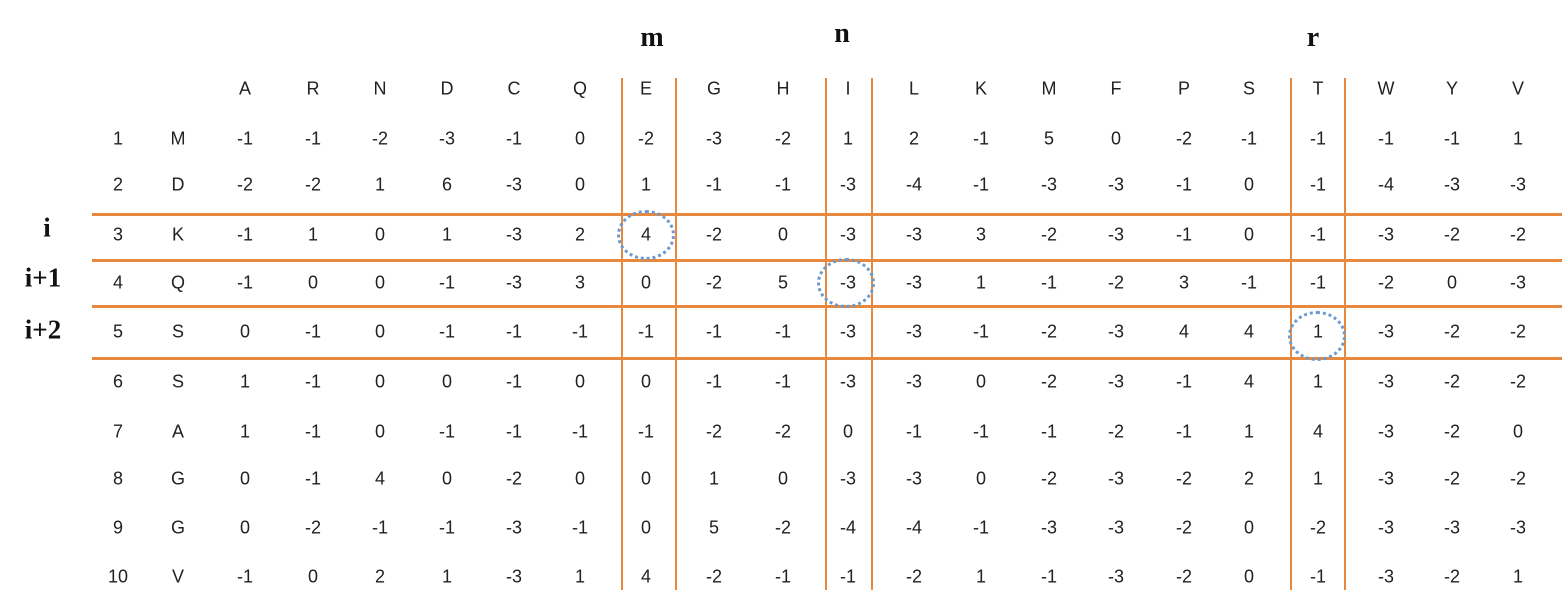 The image size is (1562, 607). Describe the element at coordinates (118, 576) in the screenshot. I see `row-index: 10` at that location.